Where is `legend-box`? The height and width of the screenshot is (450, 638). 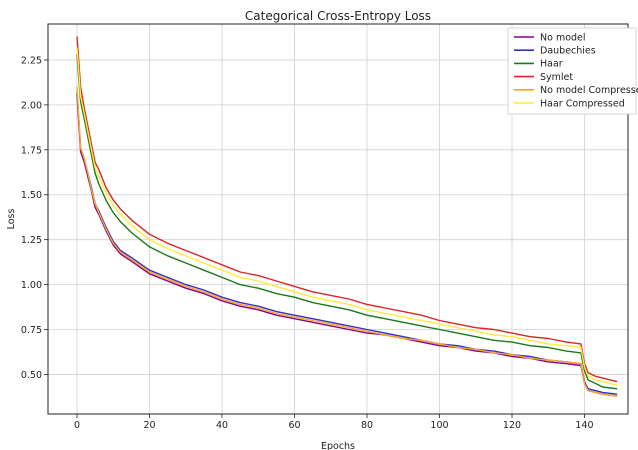
legend-box is located at coordinates (572, 71).